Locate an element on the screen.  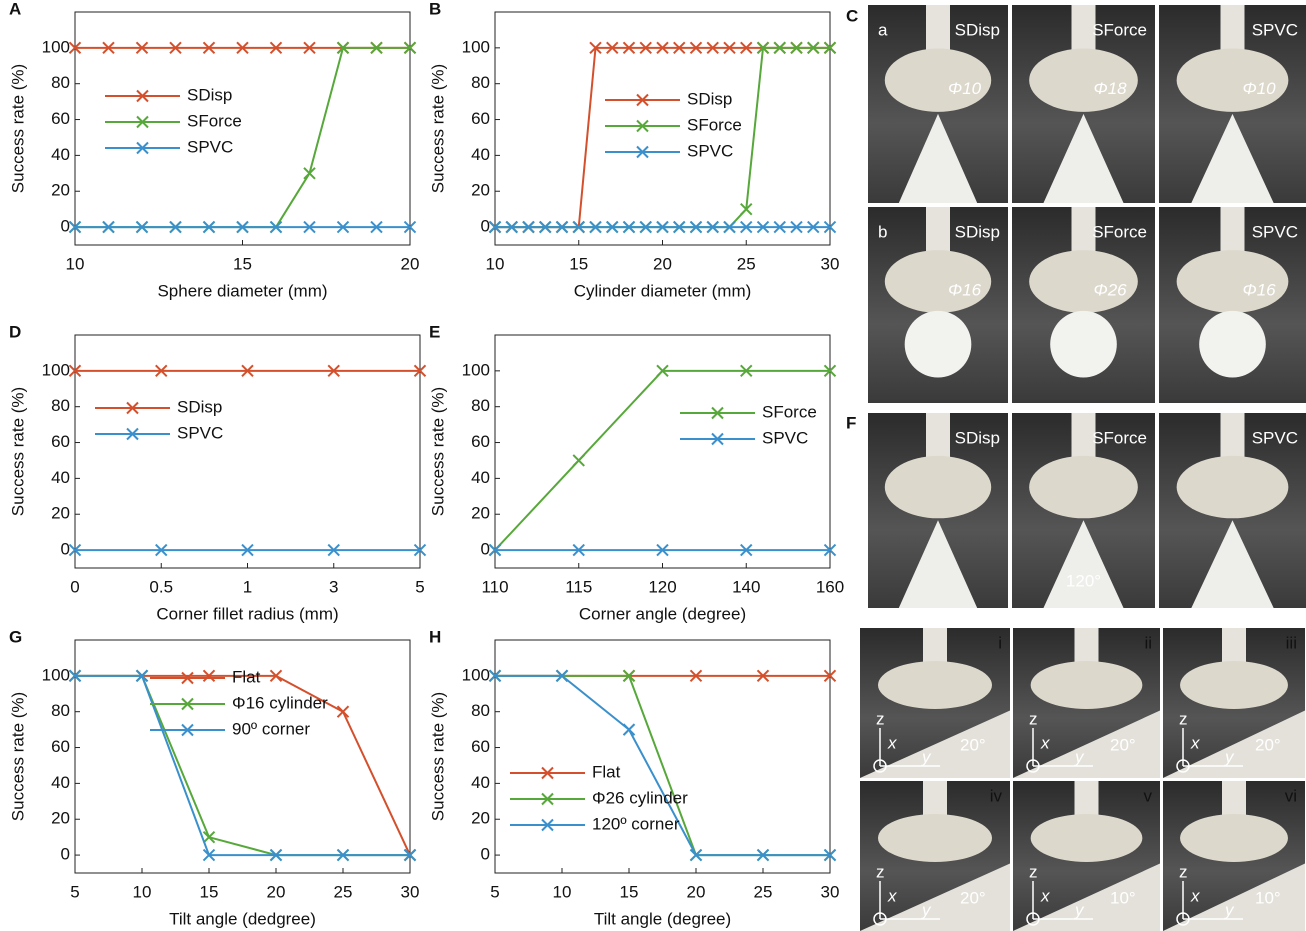
angle-label: 120° is located at coordinates (1083, 580).